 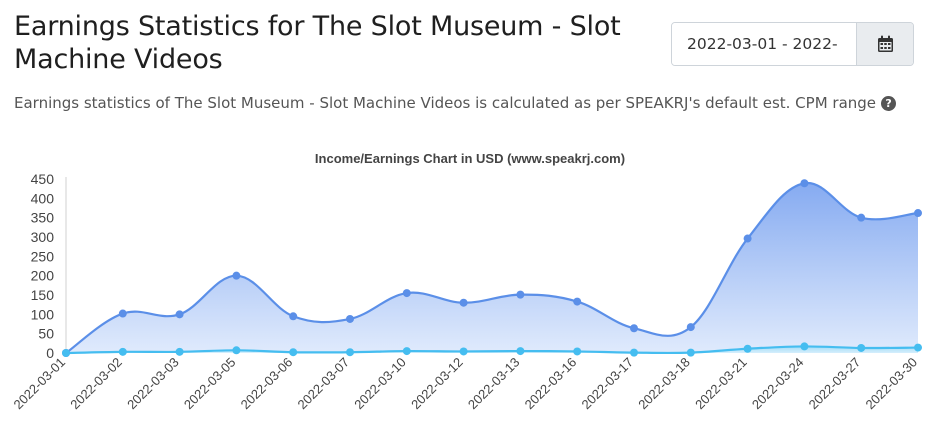 I want to click on y-tick-label: 300, so click(x=43, y=237).